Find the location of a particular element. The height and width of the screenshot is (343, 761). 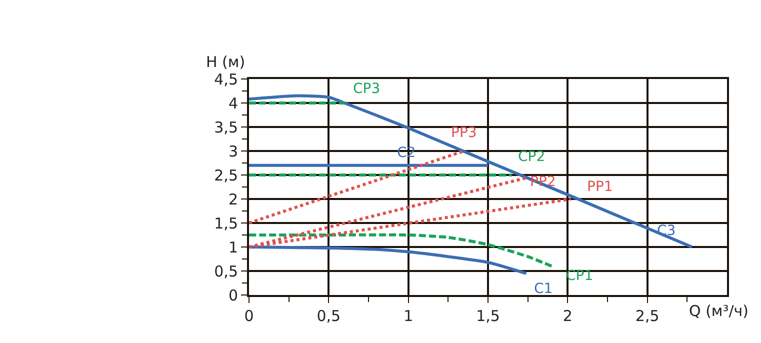

y-tick-label: 0 is located at coordinates (233, 295).